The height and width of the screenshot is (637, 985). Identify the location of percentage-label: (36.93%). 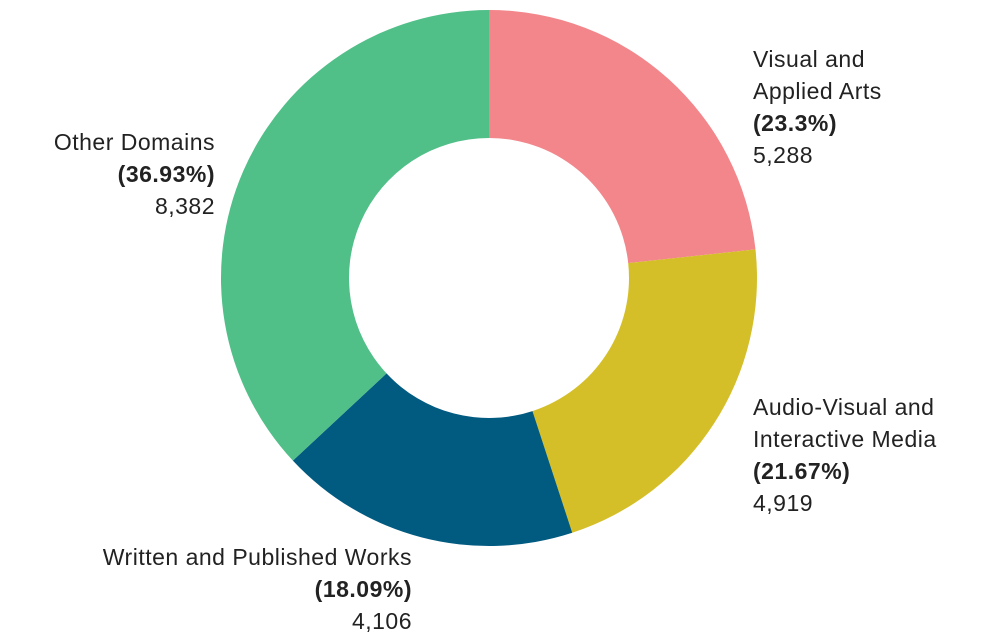
(166, 174).